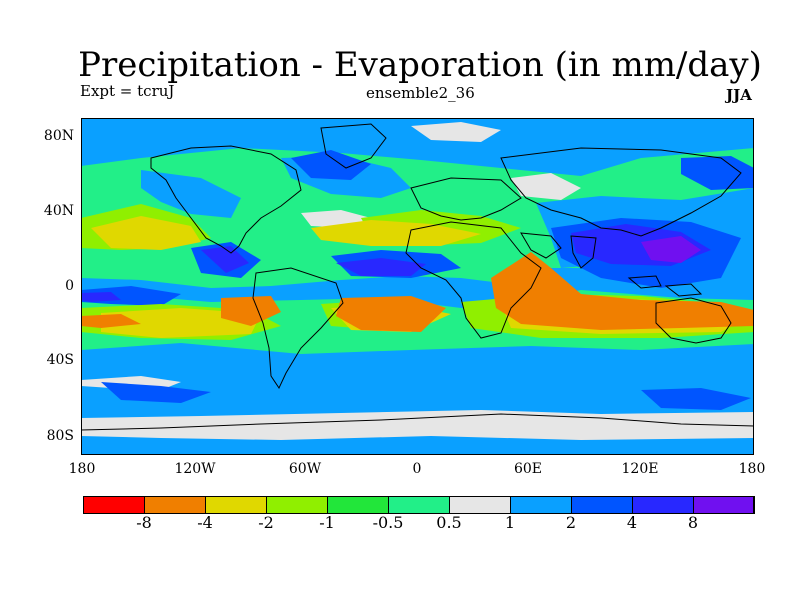 The height and width of the screenshot is (600, 800). What do you see at coordinates (251, 311) in the screenshot?
I see `southeast-pacific-dry` at bounding box center [251, 311].